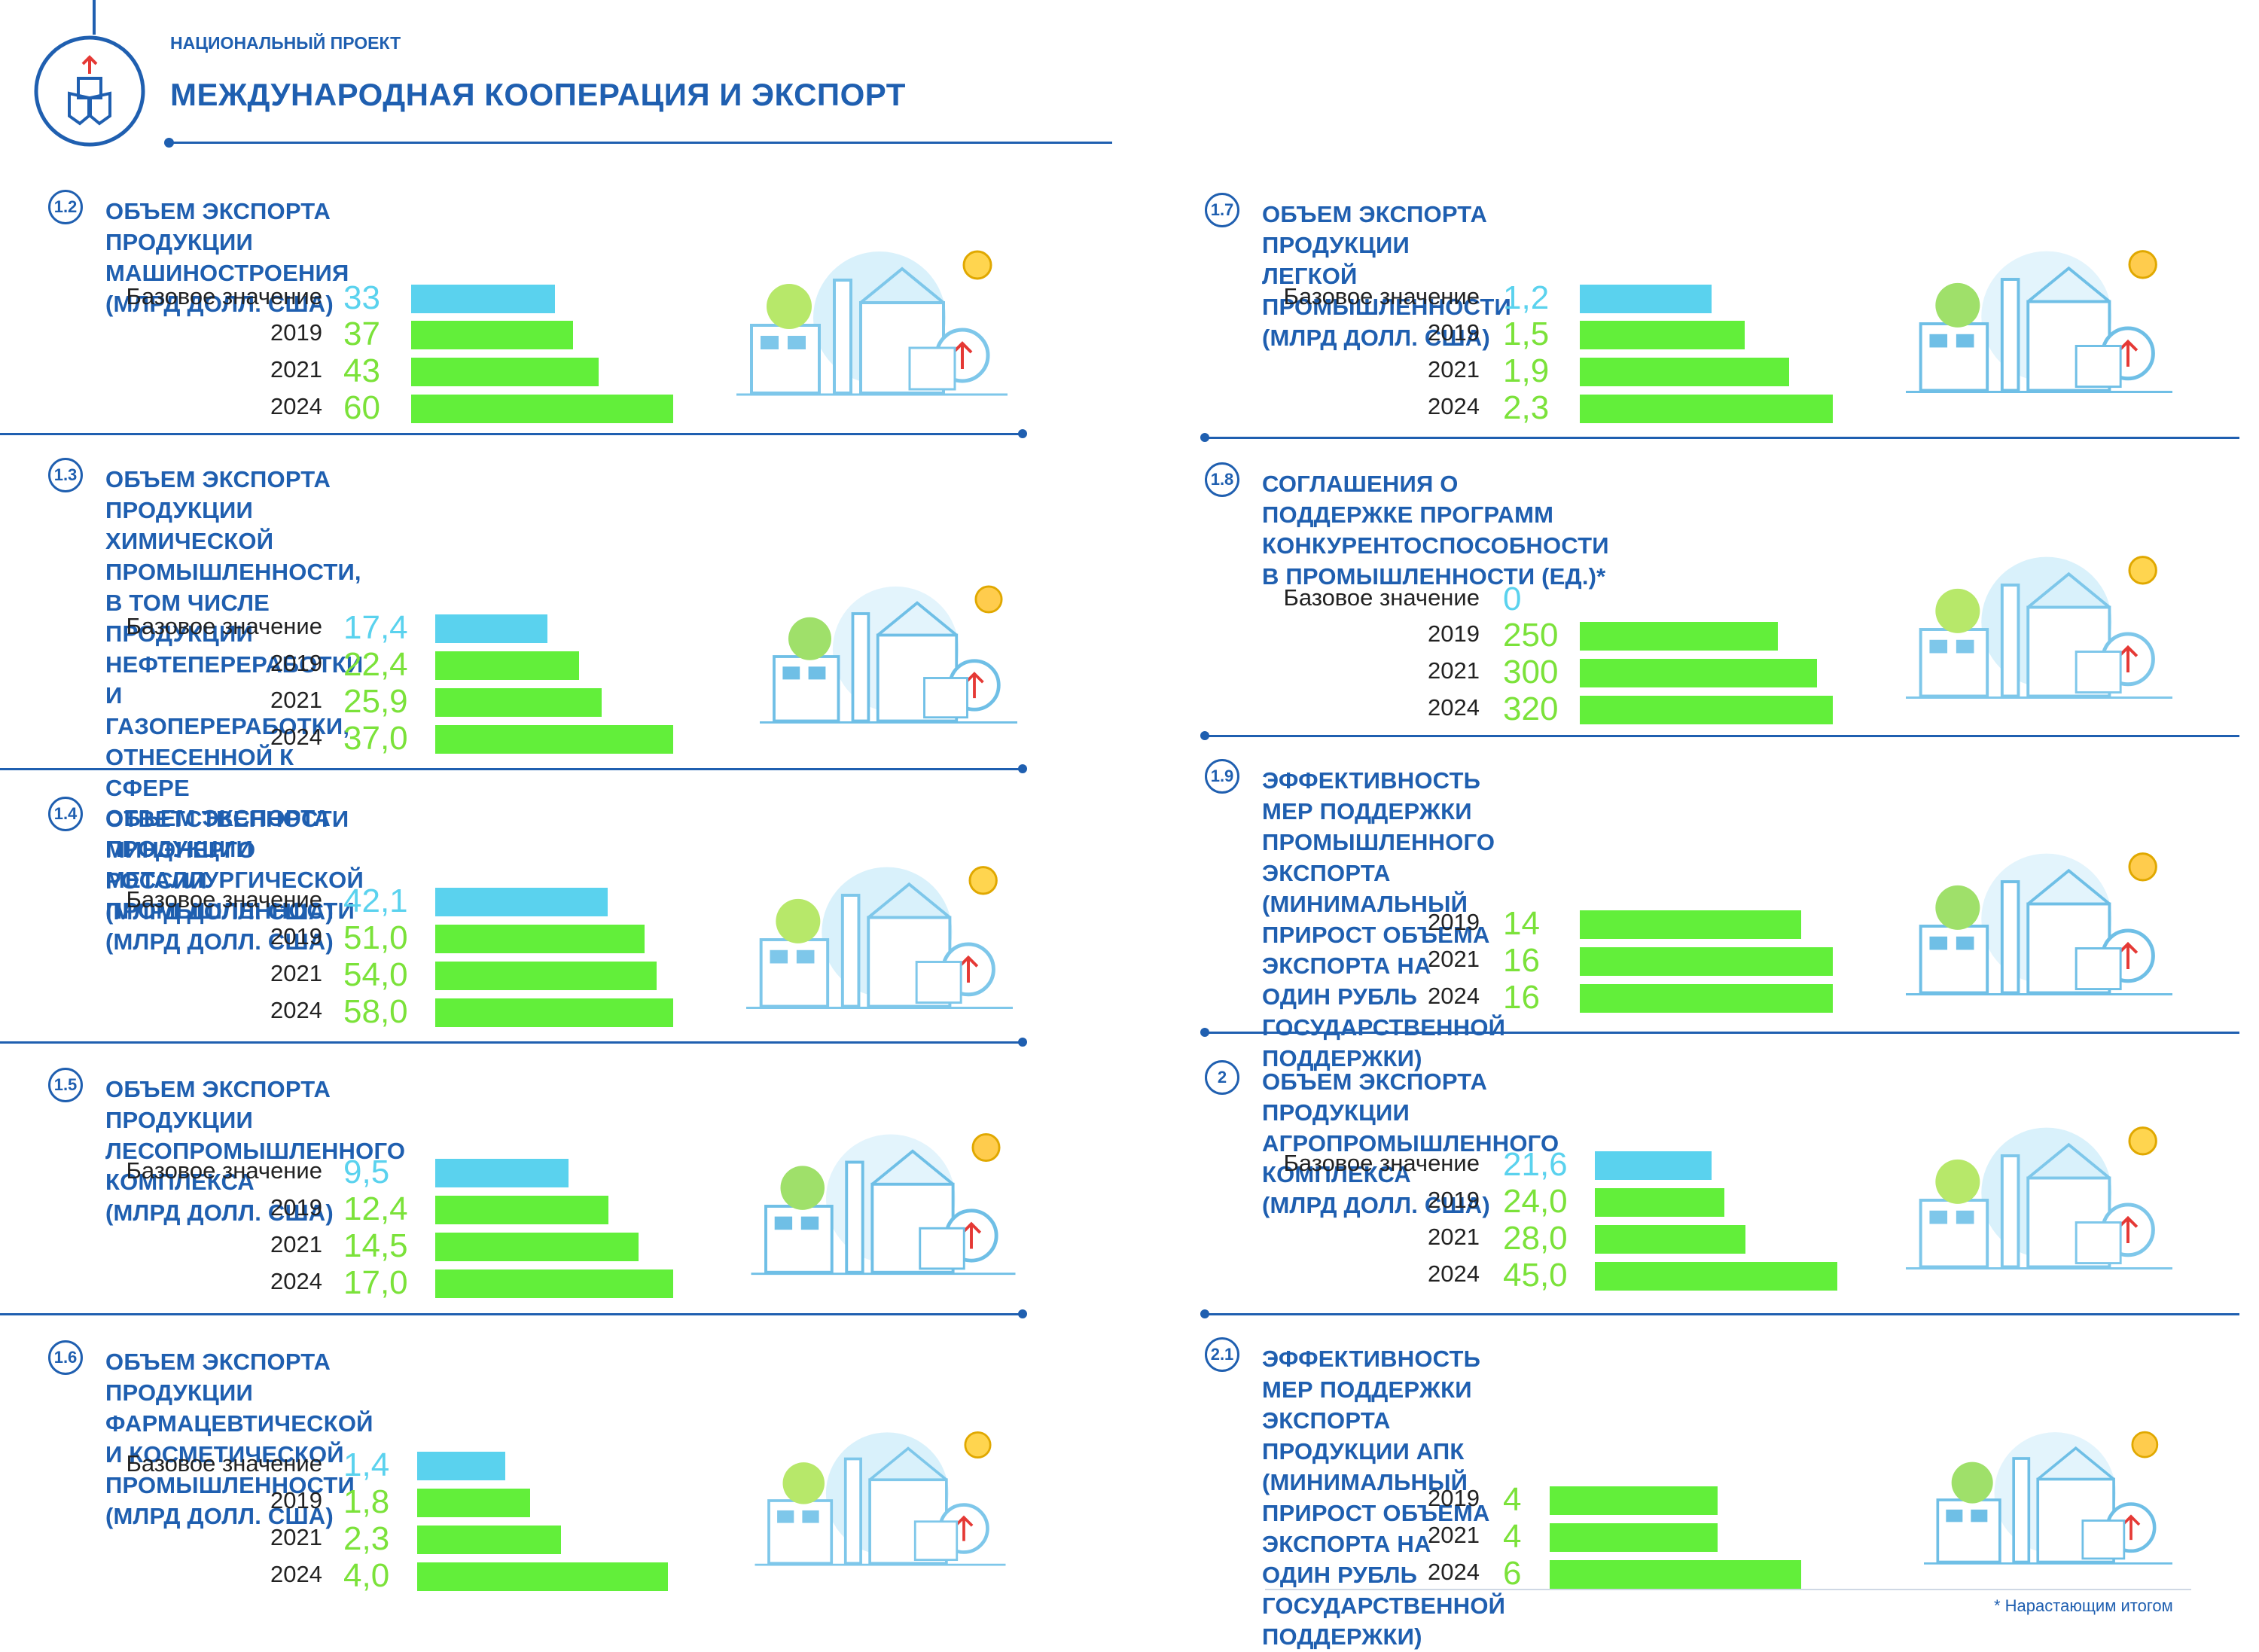 This screenshot has width=2259, height=1652. I want to click on value-label: 12,4, so click(375, 1208).